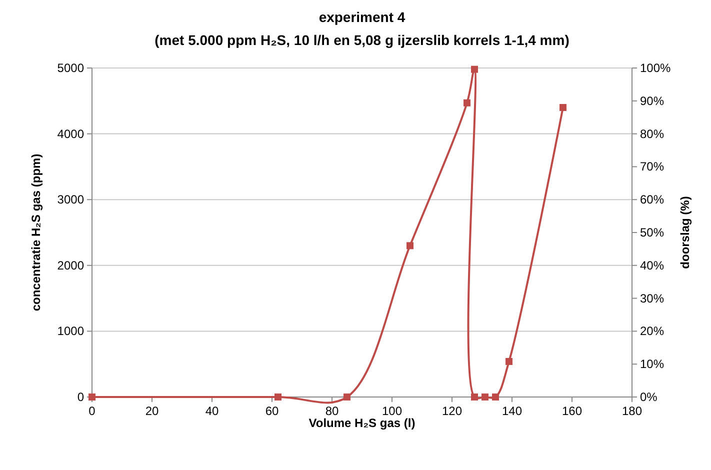  What do you see at coordinates (649, 397) in the screenshot?
I see `y2-tick-label: 0%` at bounding box center [649, 397].